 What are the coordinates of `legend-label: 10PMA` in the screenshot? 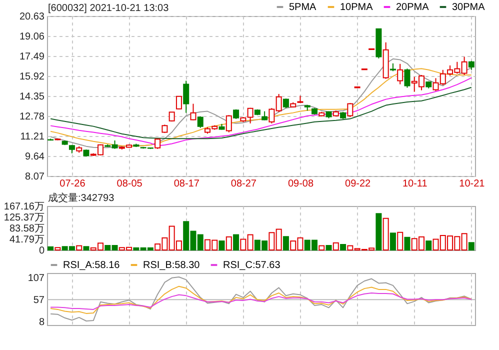 It's located at (357, 7).